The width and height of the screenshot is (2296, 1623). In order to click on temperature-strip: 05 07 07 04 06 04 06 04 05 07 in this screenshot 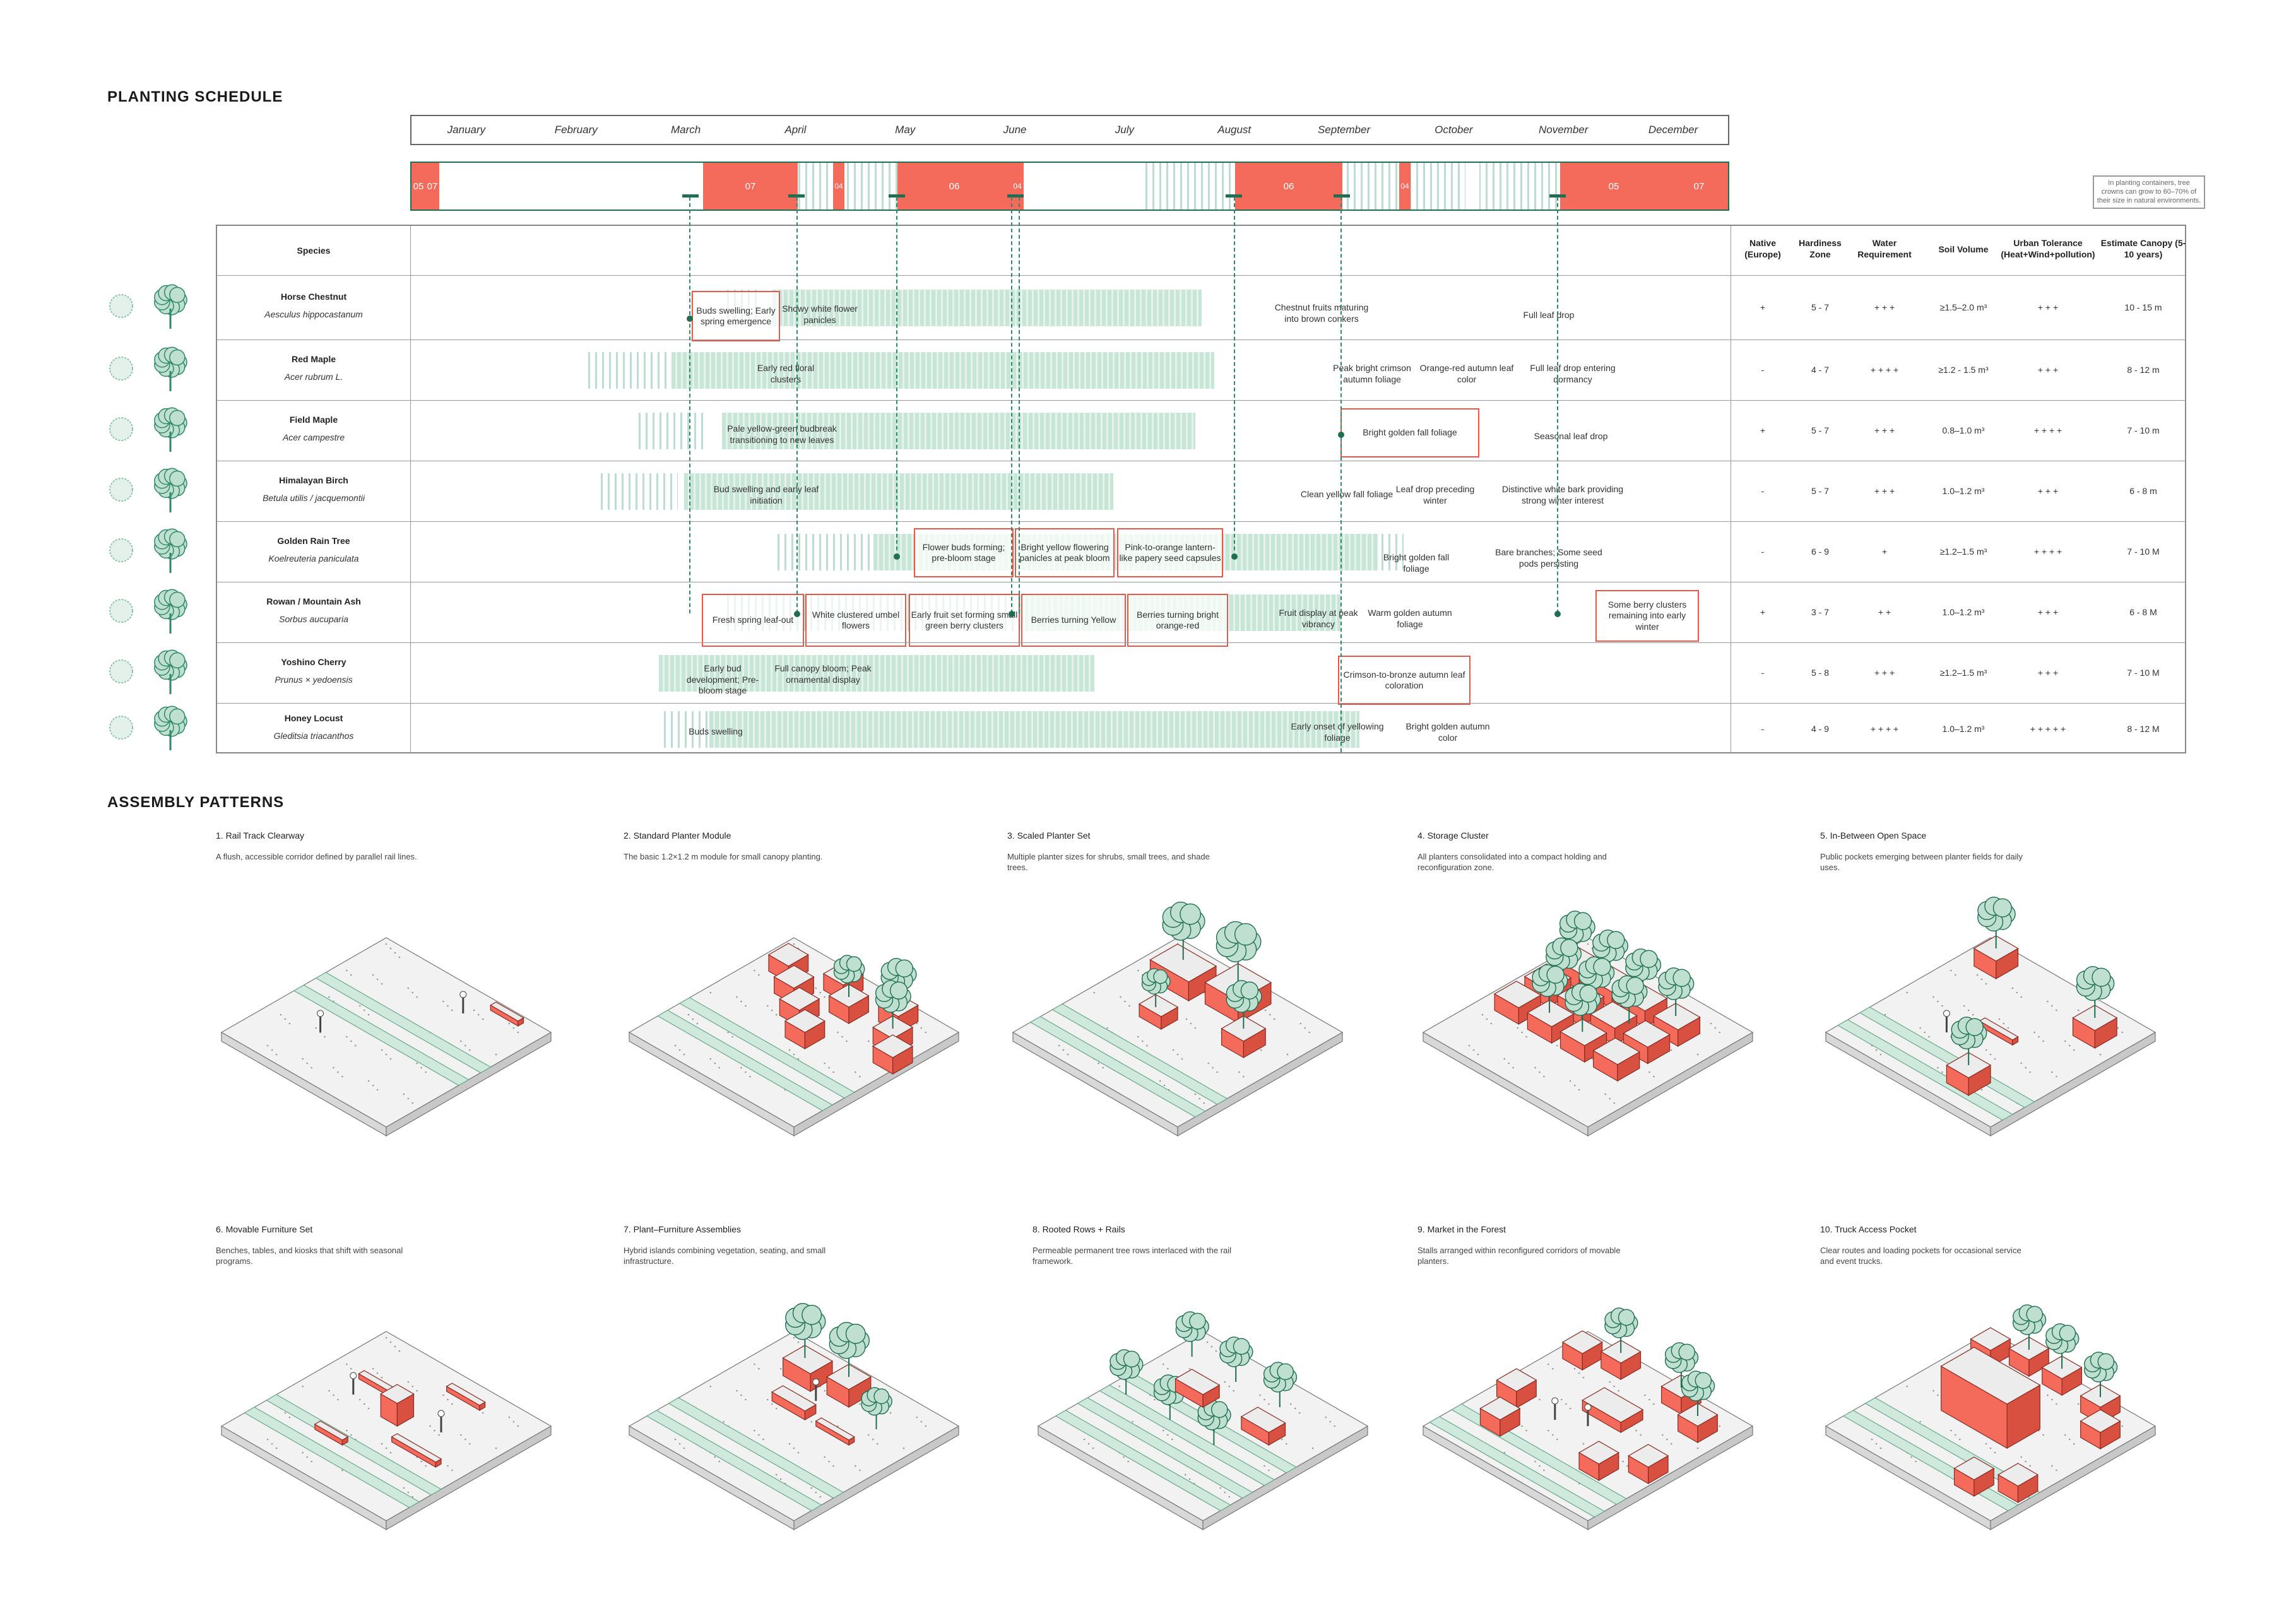, I will do `click(1069, 186)`.